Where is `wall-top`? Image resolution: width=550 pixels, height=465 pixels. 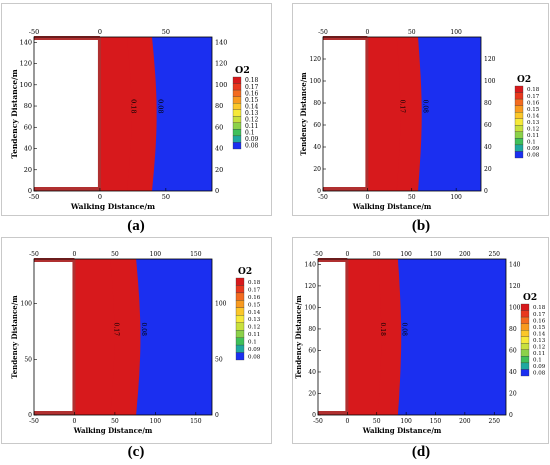
wall-top is located at coordinates (345, 38).